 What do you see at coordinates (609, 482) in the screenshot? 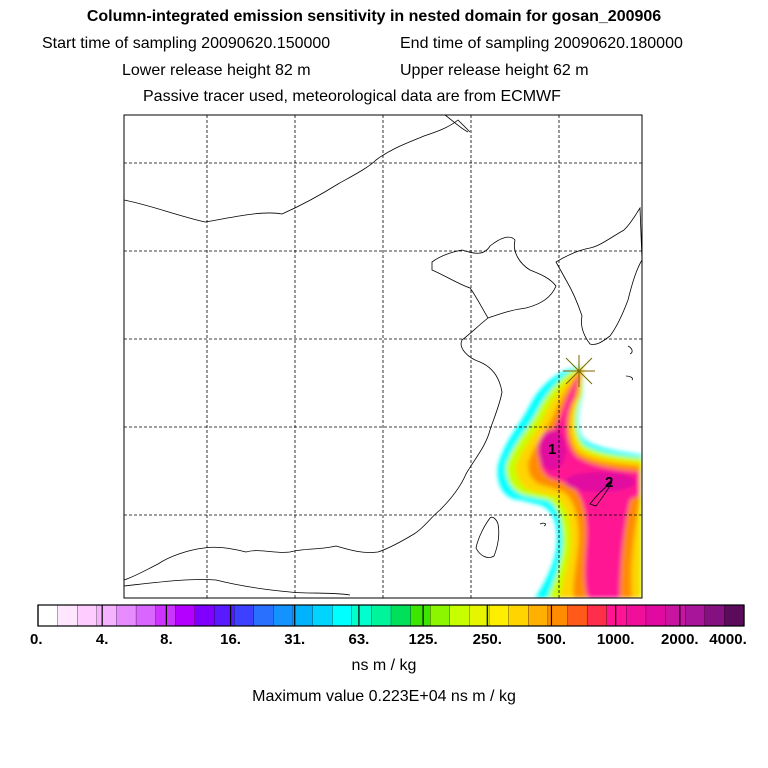
I see `cluster-marker-2: 2` at bounding box center [609, 482].